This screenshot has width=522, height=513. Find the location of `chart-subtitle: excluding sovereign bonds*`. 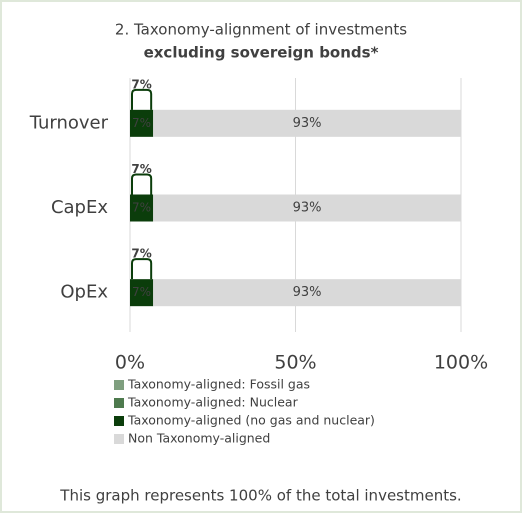

chart-subtitle: excluding sovereign bonds* is located at coordinates (261, 53).